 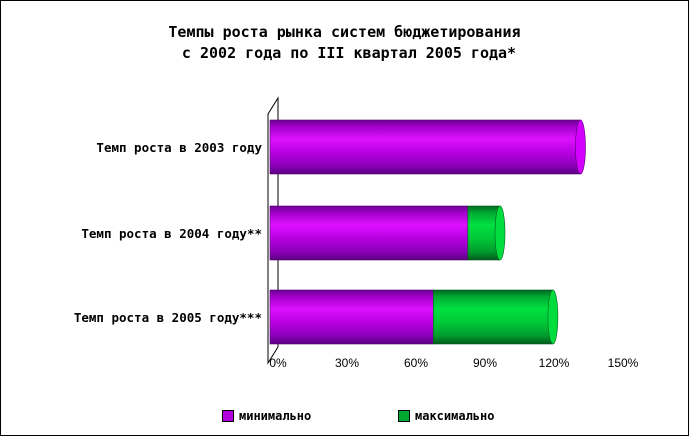 I want to click on x-tick-label: 30%, so click(x=347, y=363).